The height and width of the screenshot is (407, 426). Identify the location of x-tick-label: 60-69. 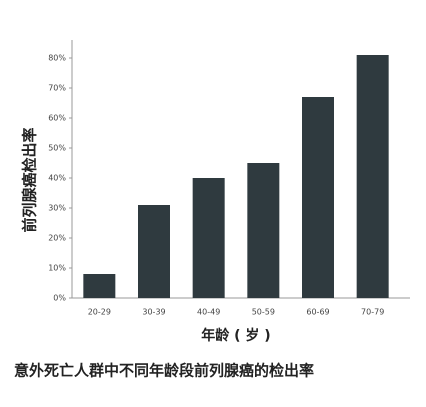
(317, 312).